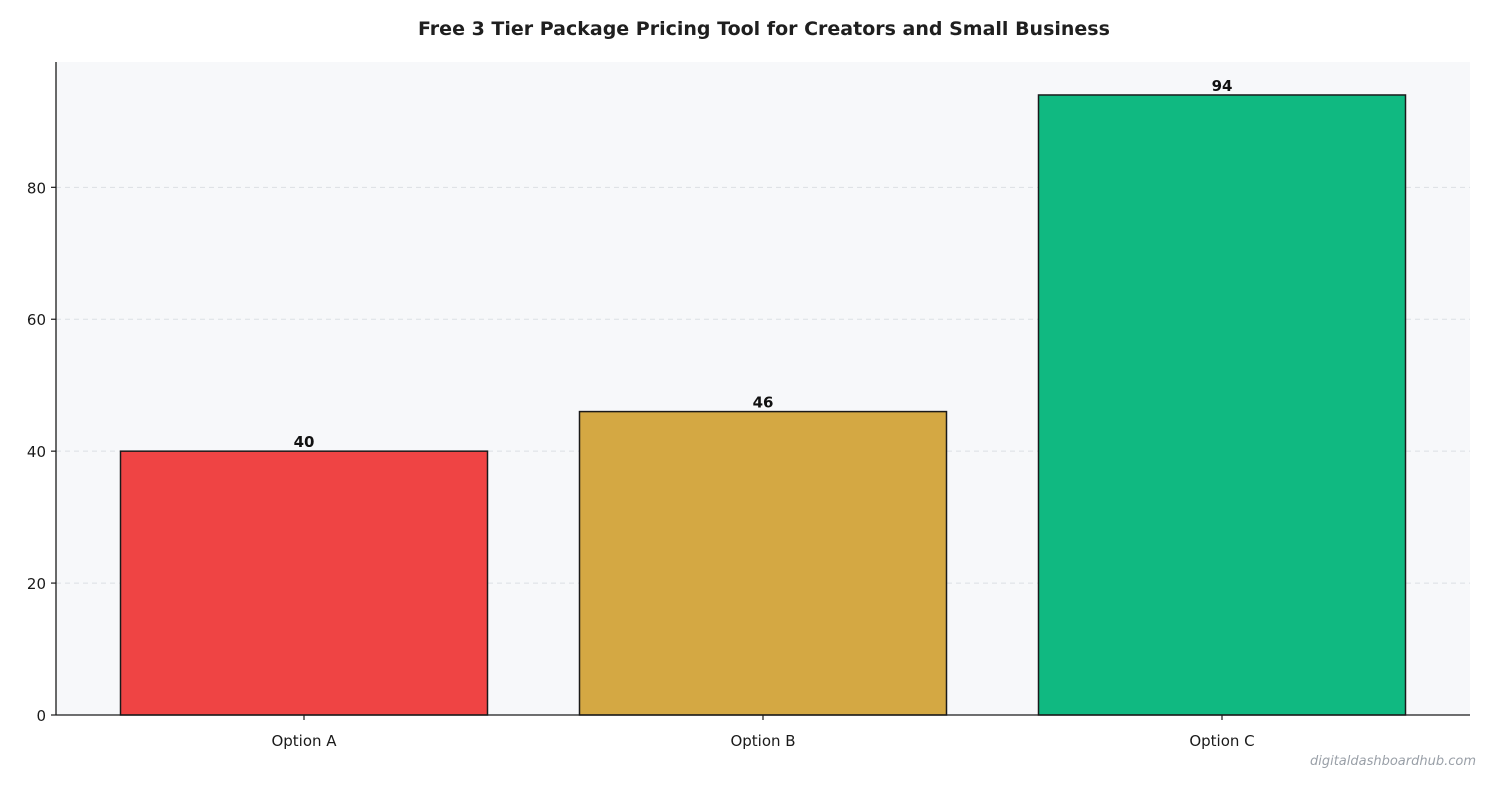 Image resolution: width=1492 pixels, height=787 pixels. What do you see at coordinates (36, 320) in the screenshot?
I see `y-tick-label: 60` at bounding box center [36, 320].